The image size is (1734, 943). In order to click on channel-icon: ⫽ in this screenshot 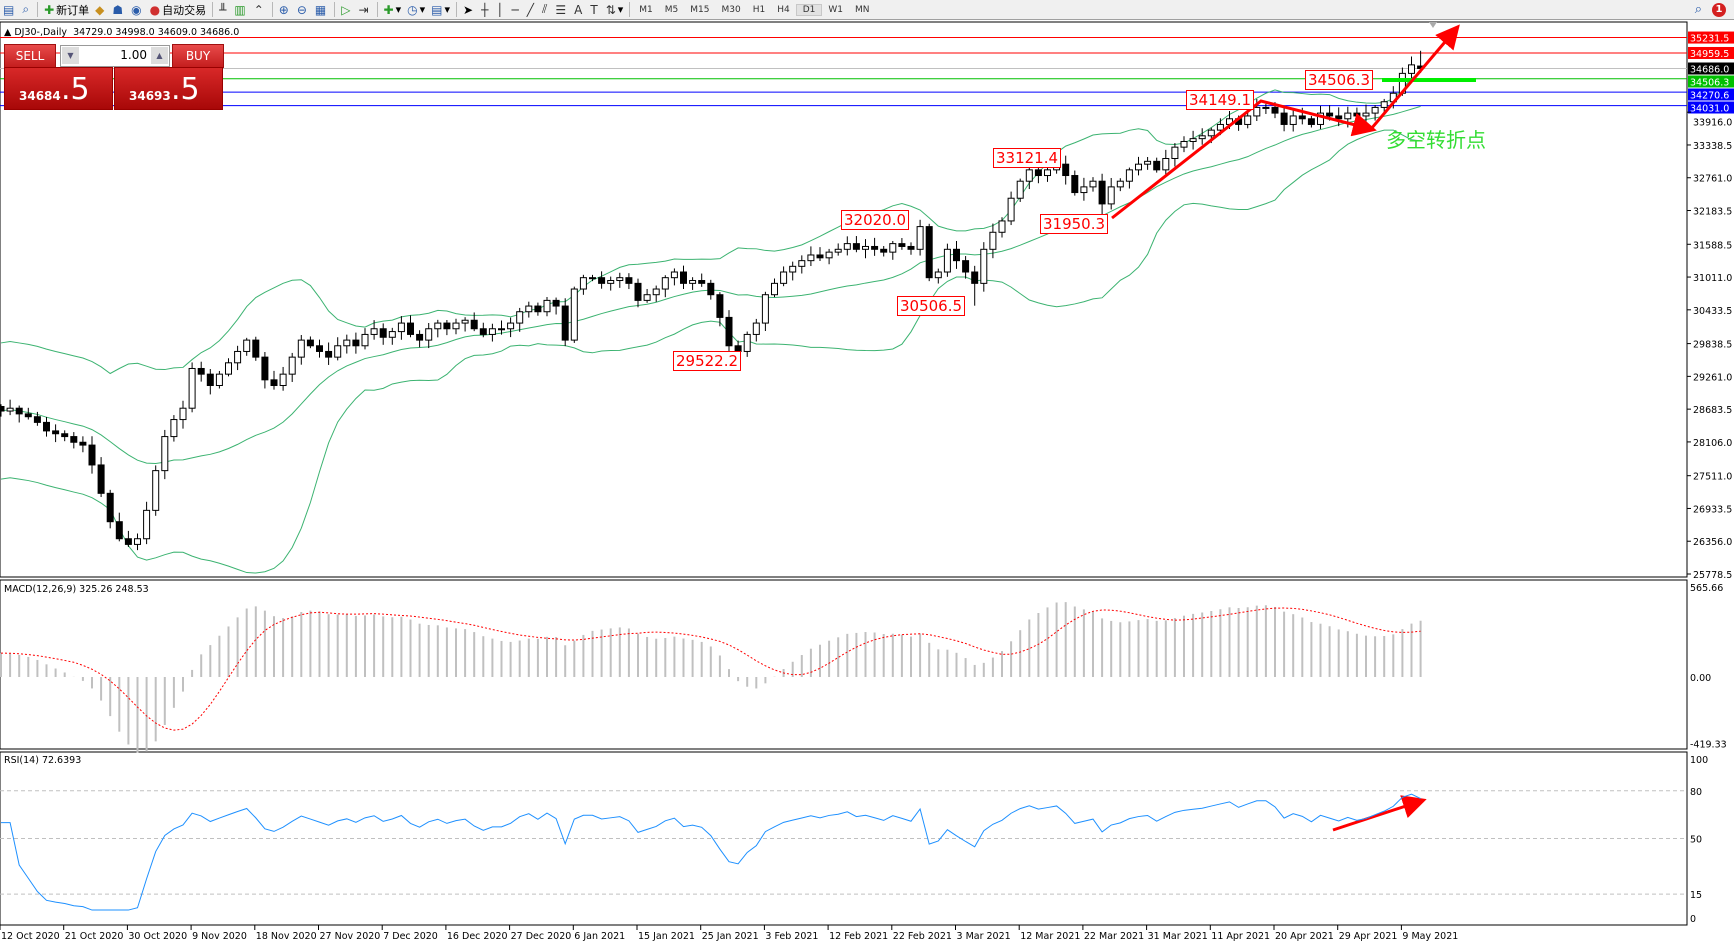, I will do `click(545, 9)`.